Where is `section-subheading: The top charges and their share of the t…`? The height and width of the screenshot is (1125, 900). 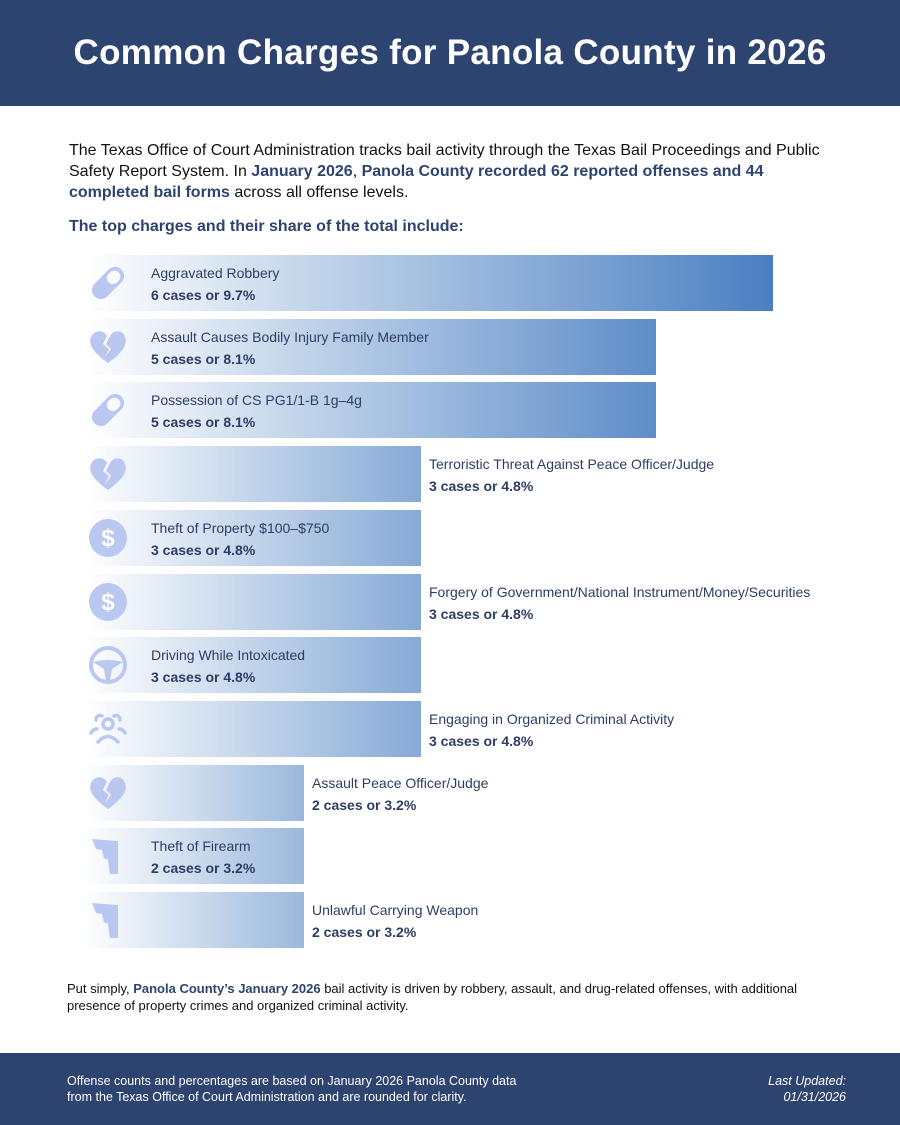
section-subheading: The top charges and their share of the t… is located at coordinates (266, 226).